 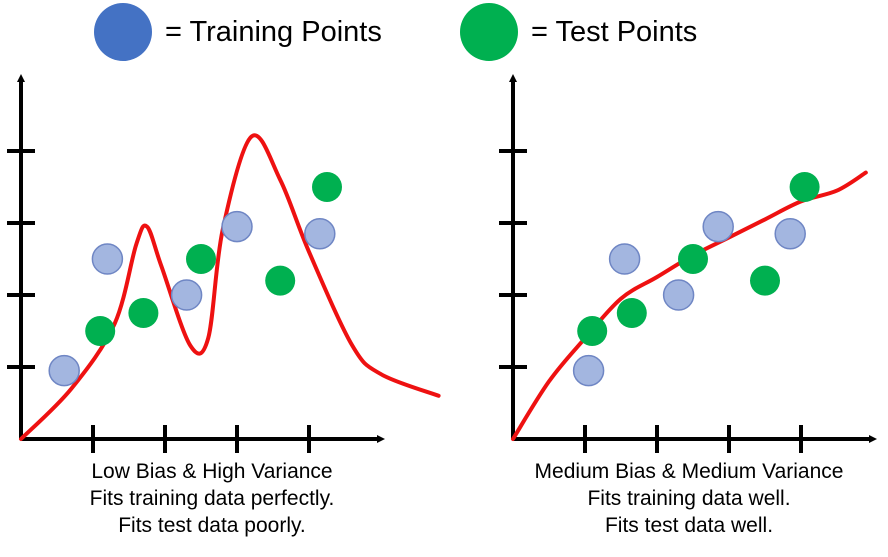 I want to click on right-title: Medium Bias & Medium Variance, so click(x=689, y=471).